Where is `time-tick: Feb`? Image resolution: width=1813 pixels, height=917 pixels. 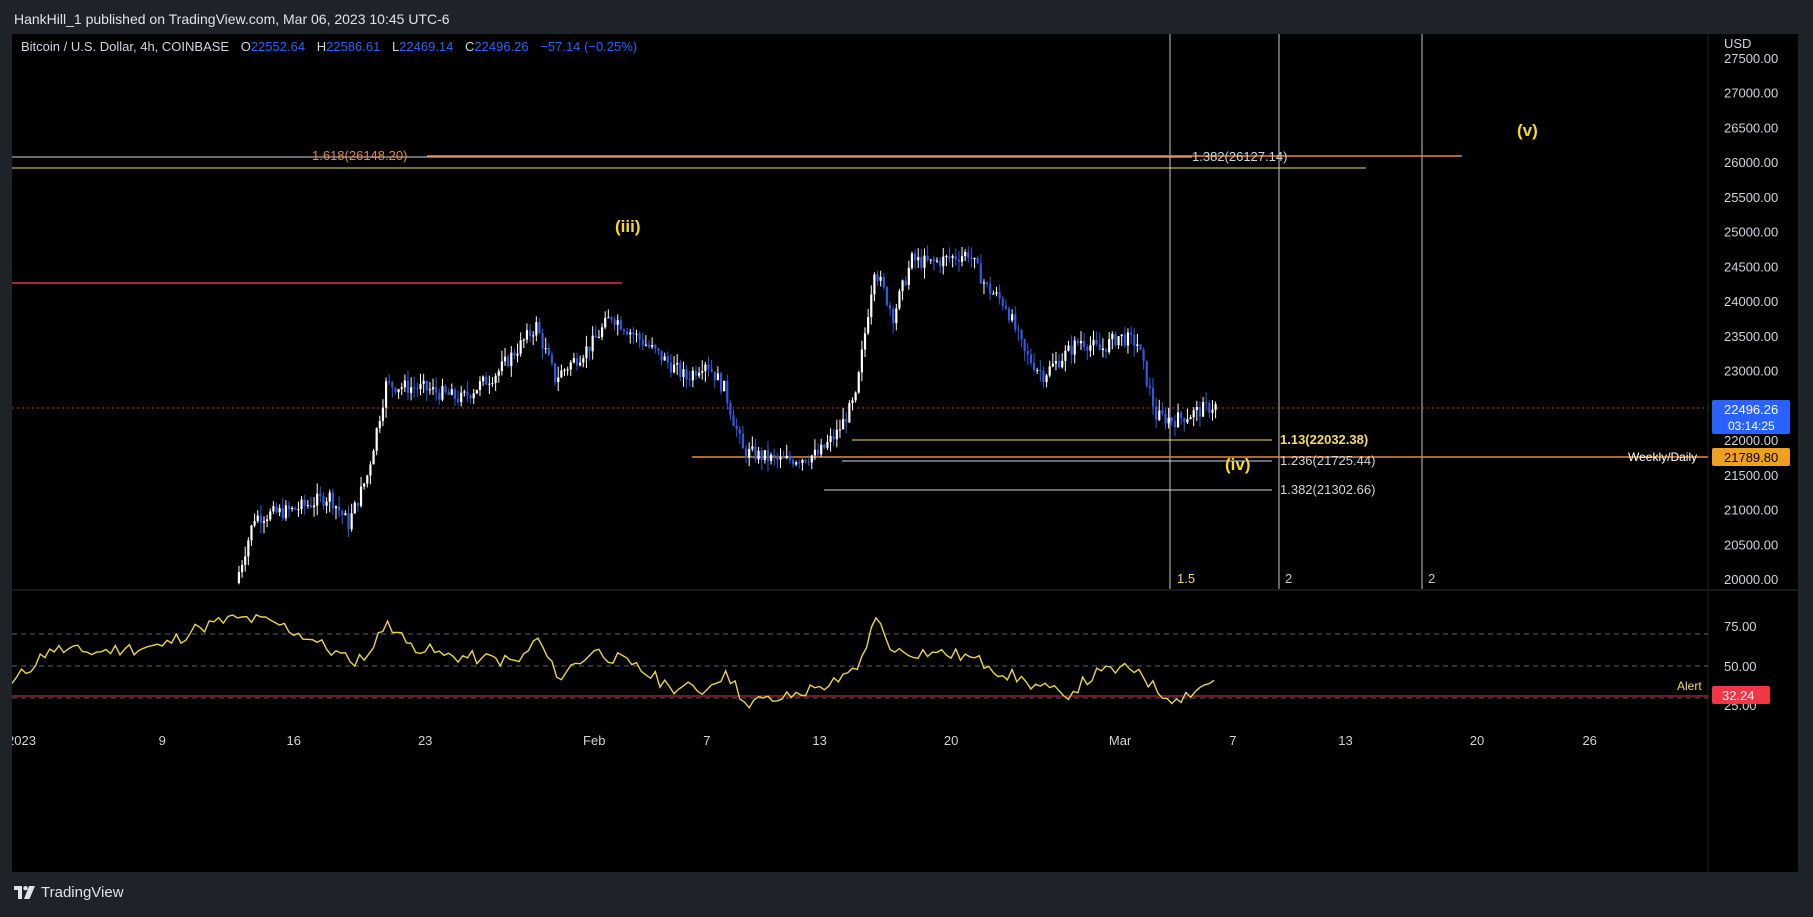
time-tick: Feb is located at coordinates (594, 740).